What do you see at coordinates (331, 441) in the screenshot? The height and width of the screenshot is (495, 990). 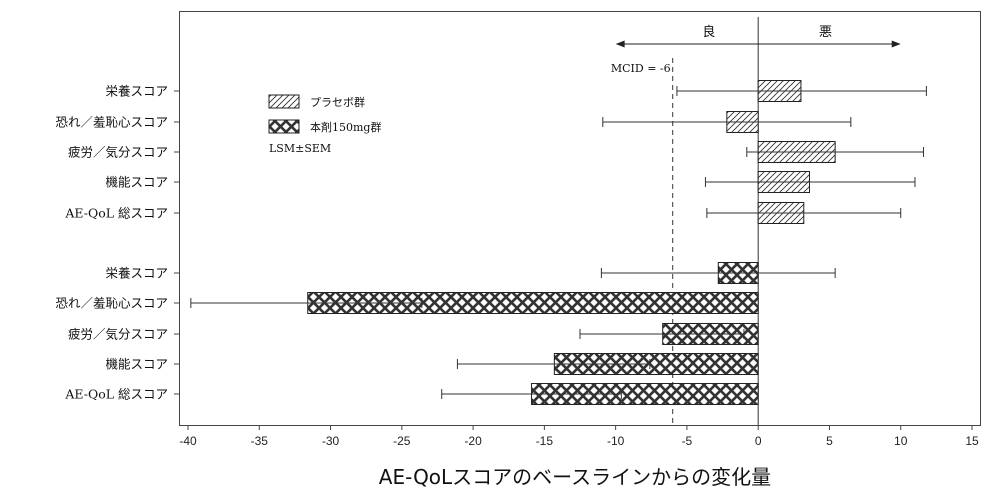 I see `x-tick-label: -30` at bounding box center [331, 441].